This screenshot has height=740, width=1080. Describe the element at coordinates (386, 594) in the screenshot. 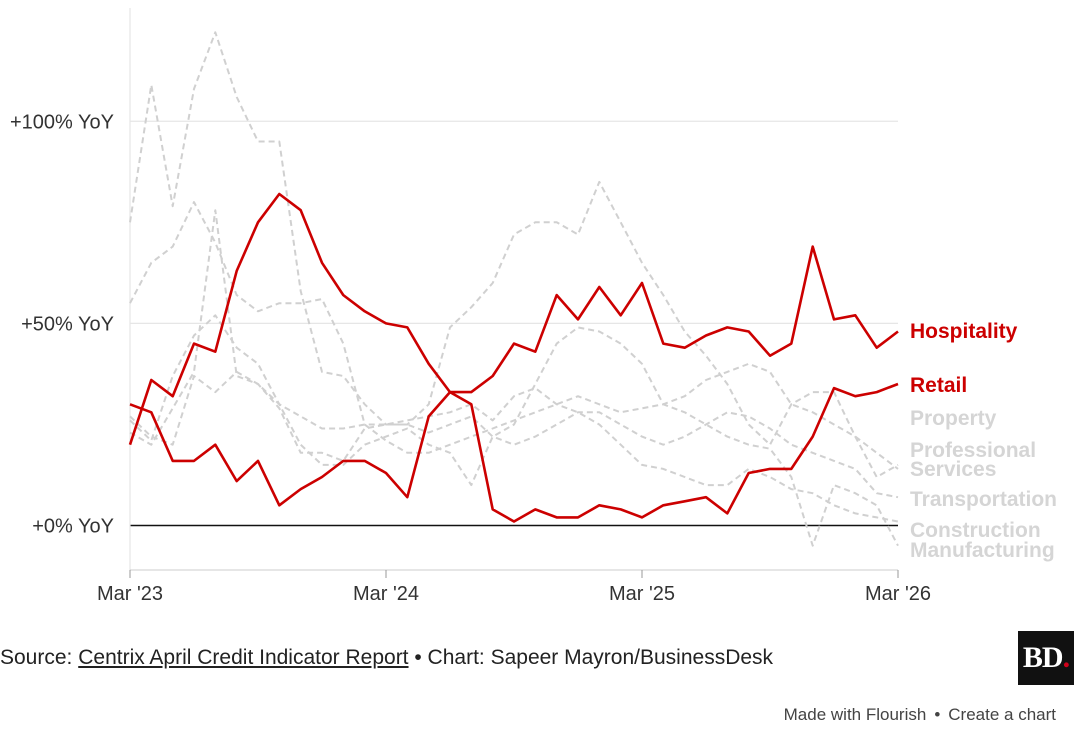

I see `x-tick-label: Mar '24` at that location.